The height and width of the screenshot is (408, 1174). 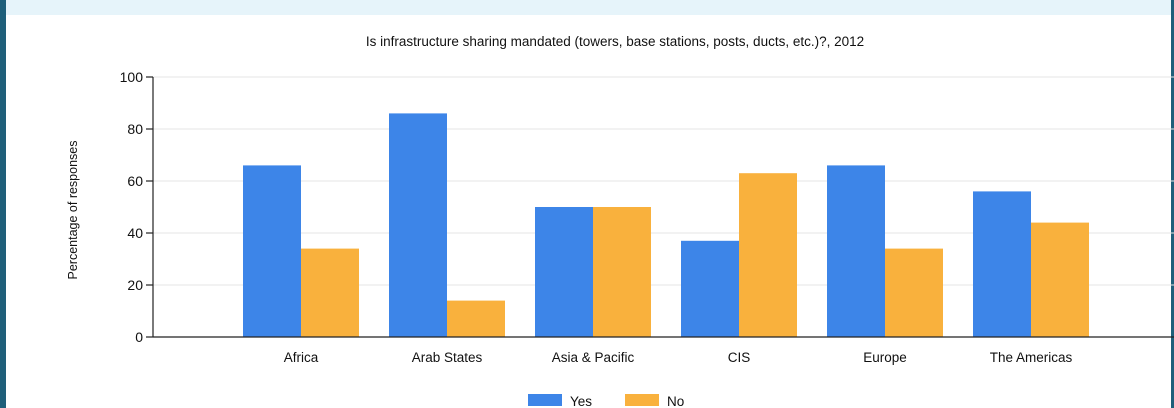 What do you see at coordinates (1172, 204) in the screenshot?
I see `window-right-border` at bounding box center [1172, 204].